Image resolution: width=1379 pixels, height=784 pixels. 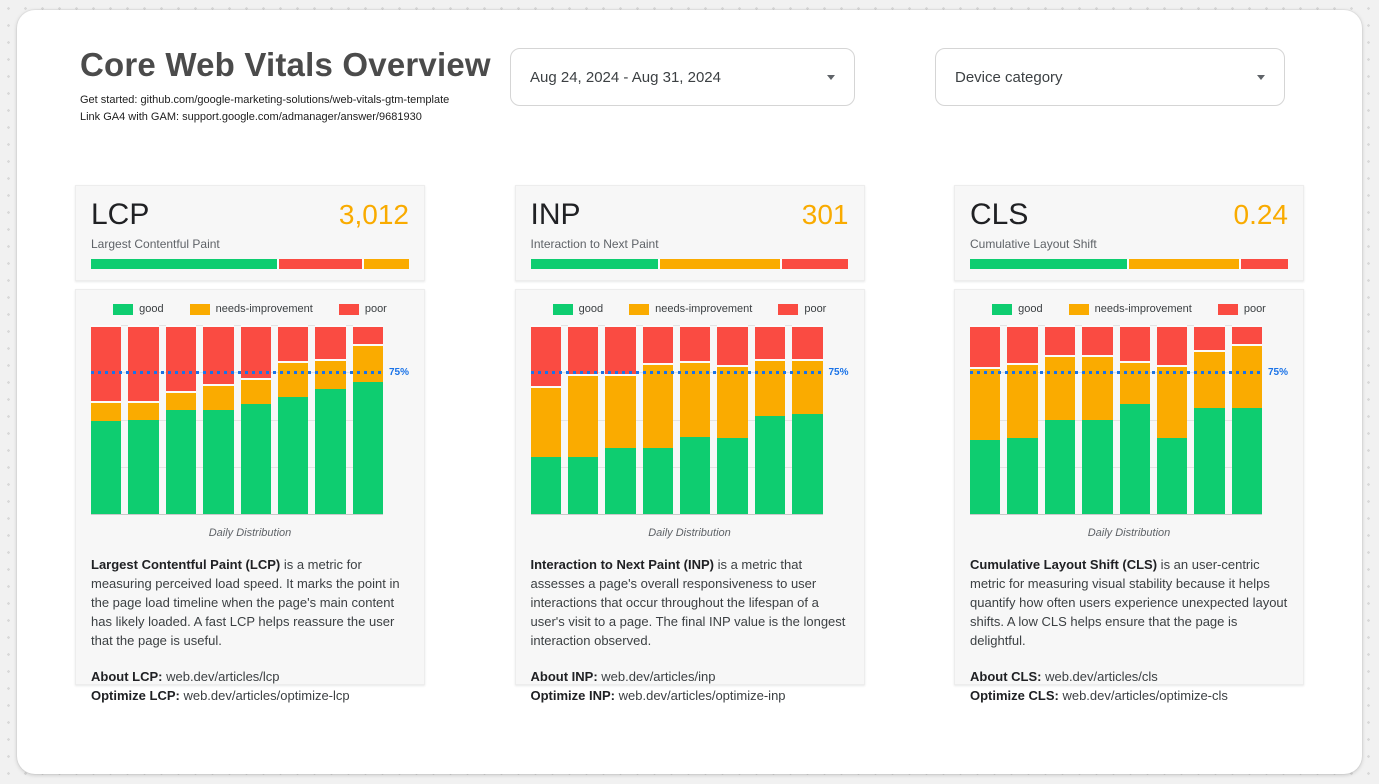 I want to click on about-label: About INP:, so click(x=564, y=676).